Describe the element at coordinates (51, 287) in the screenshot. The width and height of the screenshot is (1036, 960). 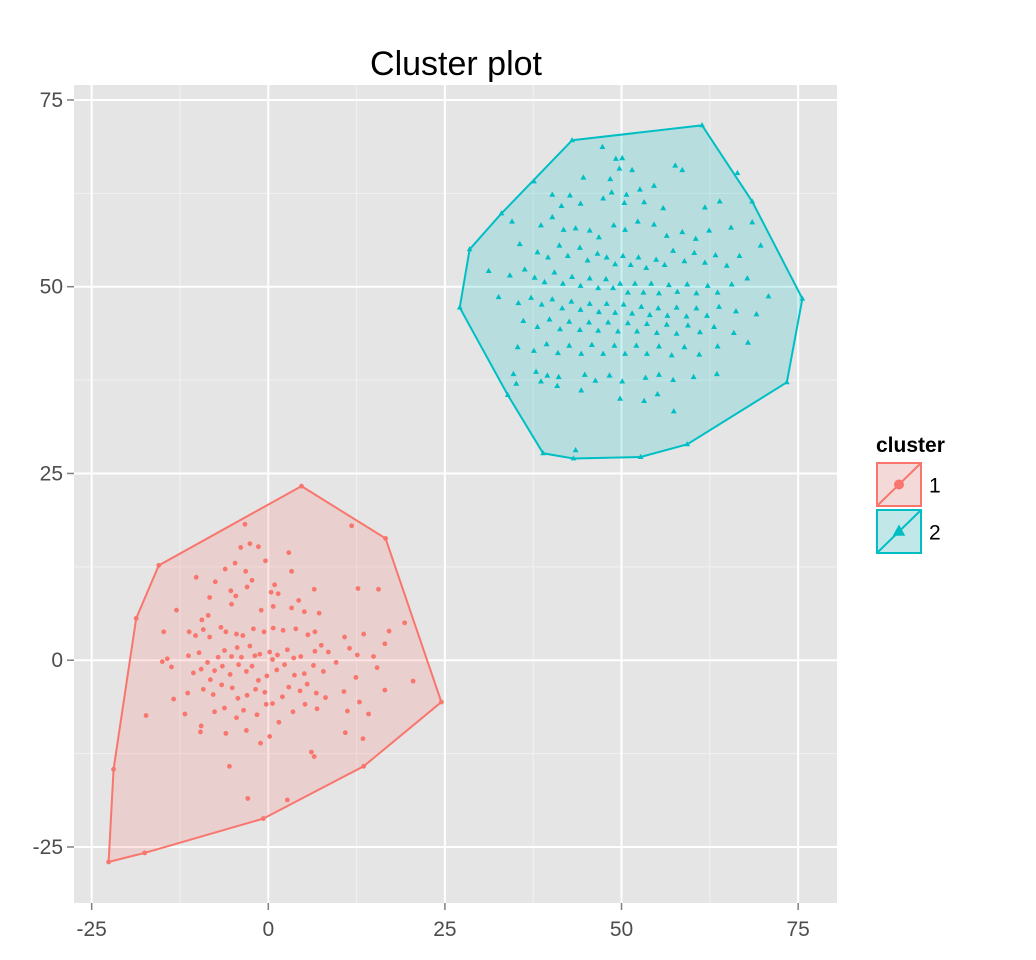
I see `y-tick-label: 50` at that location.